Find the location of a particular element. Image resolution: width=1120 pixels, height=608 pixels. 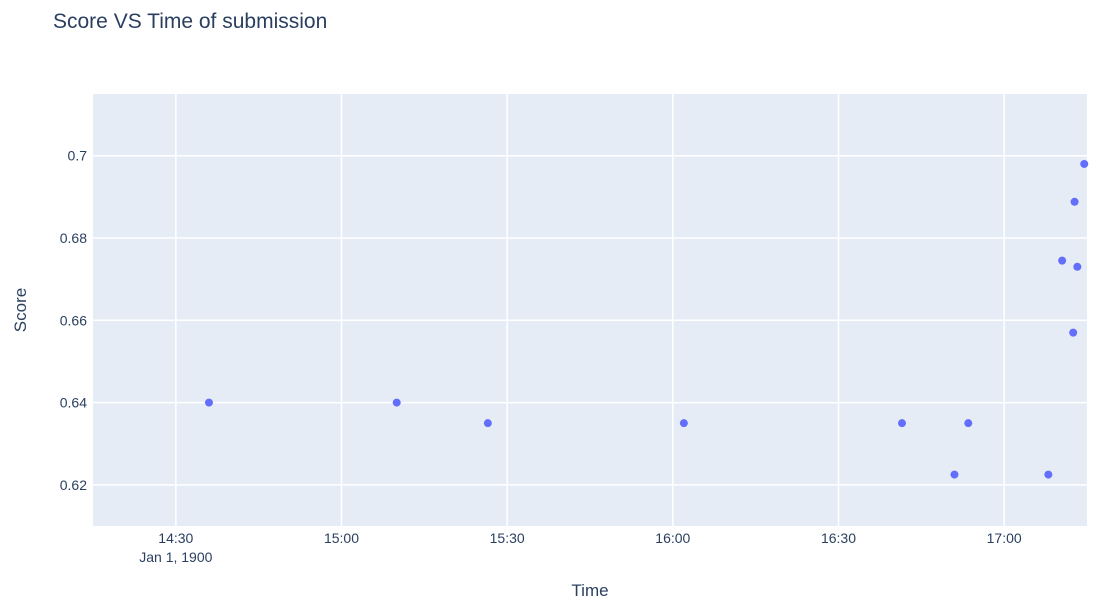

chart-title: Score VS Time of submission is located at coordinates (190, 21).